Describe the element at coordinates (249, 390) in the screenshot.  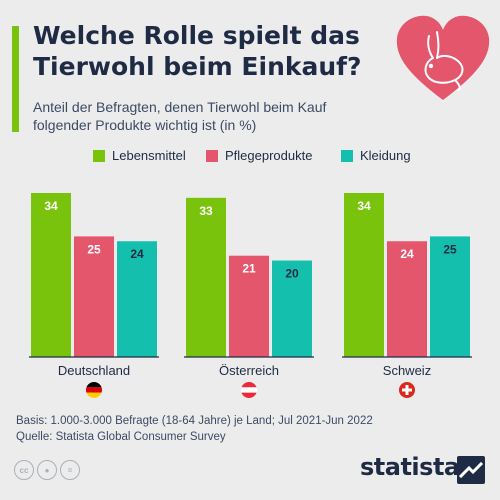
I see `flag-austria-icon` at that location.